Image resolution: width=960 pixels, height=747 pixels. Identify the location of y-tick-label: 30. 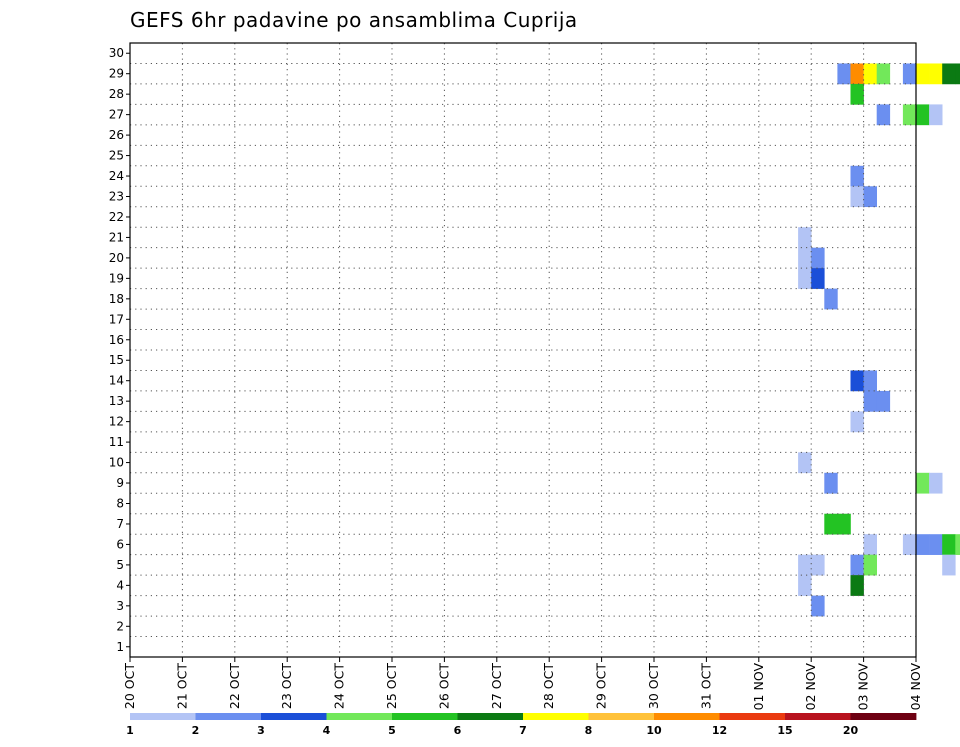
(116, 53).